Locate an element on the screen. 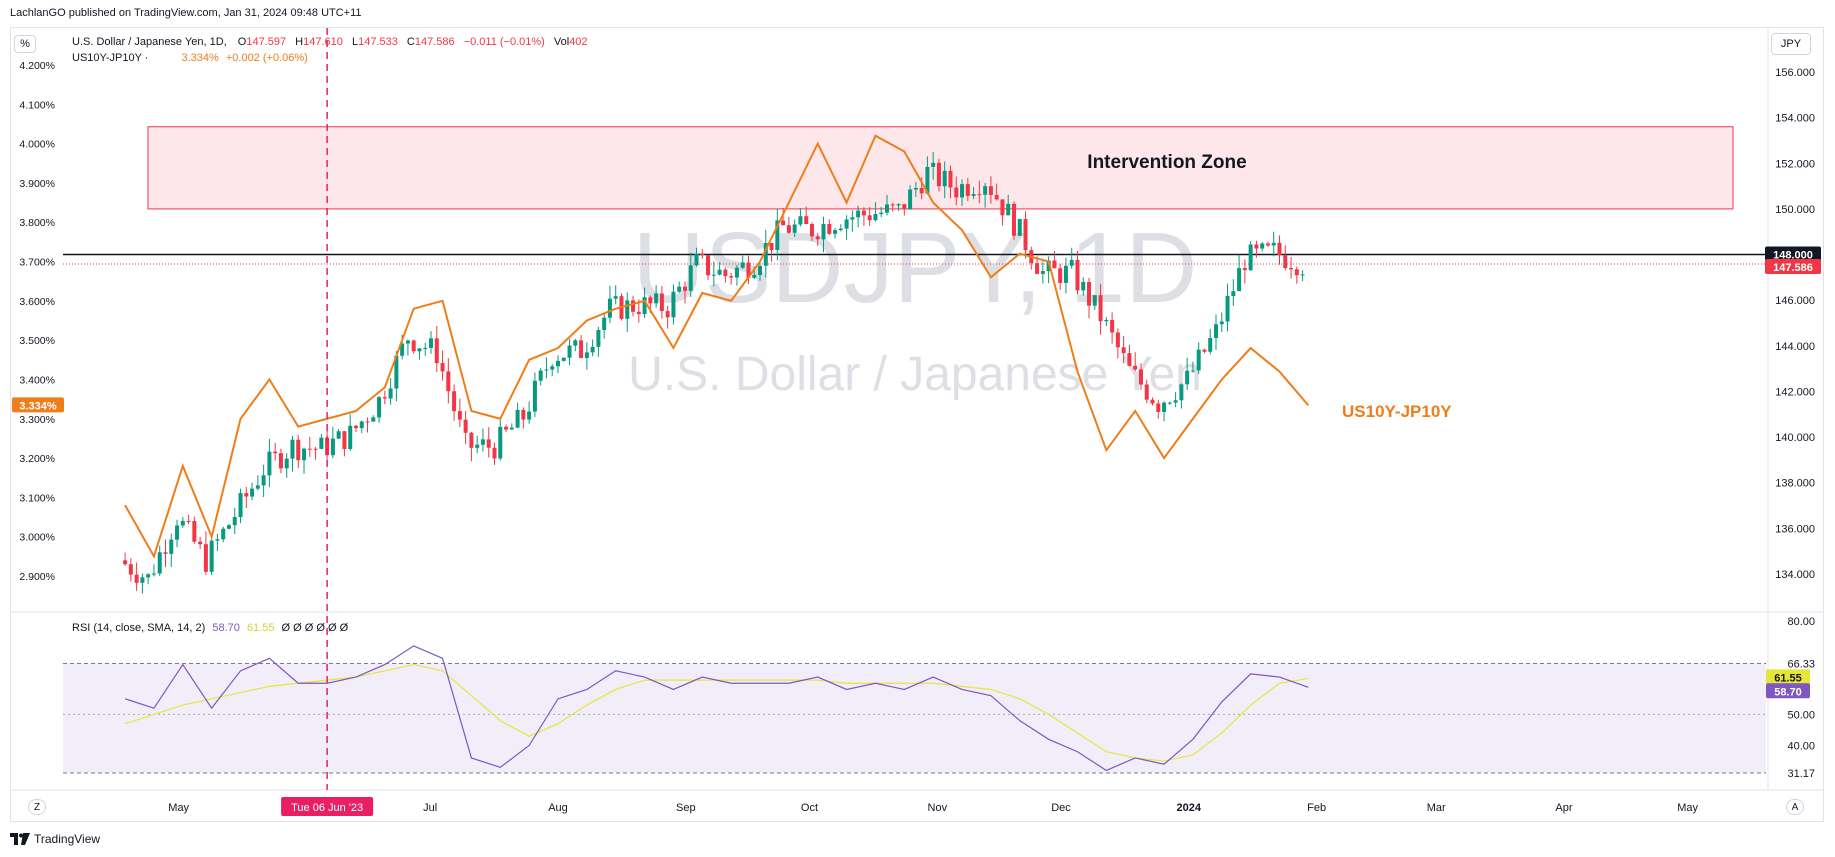  zoom-reset-button: Z is located at coordinates (37, 807).